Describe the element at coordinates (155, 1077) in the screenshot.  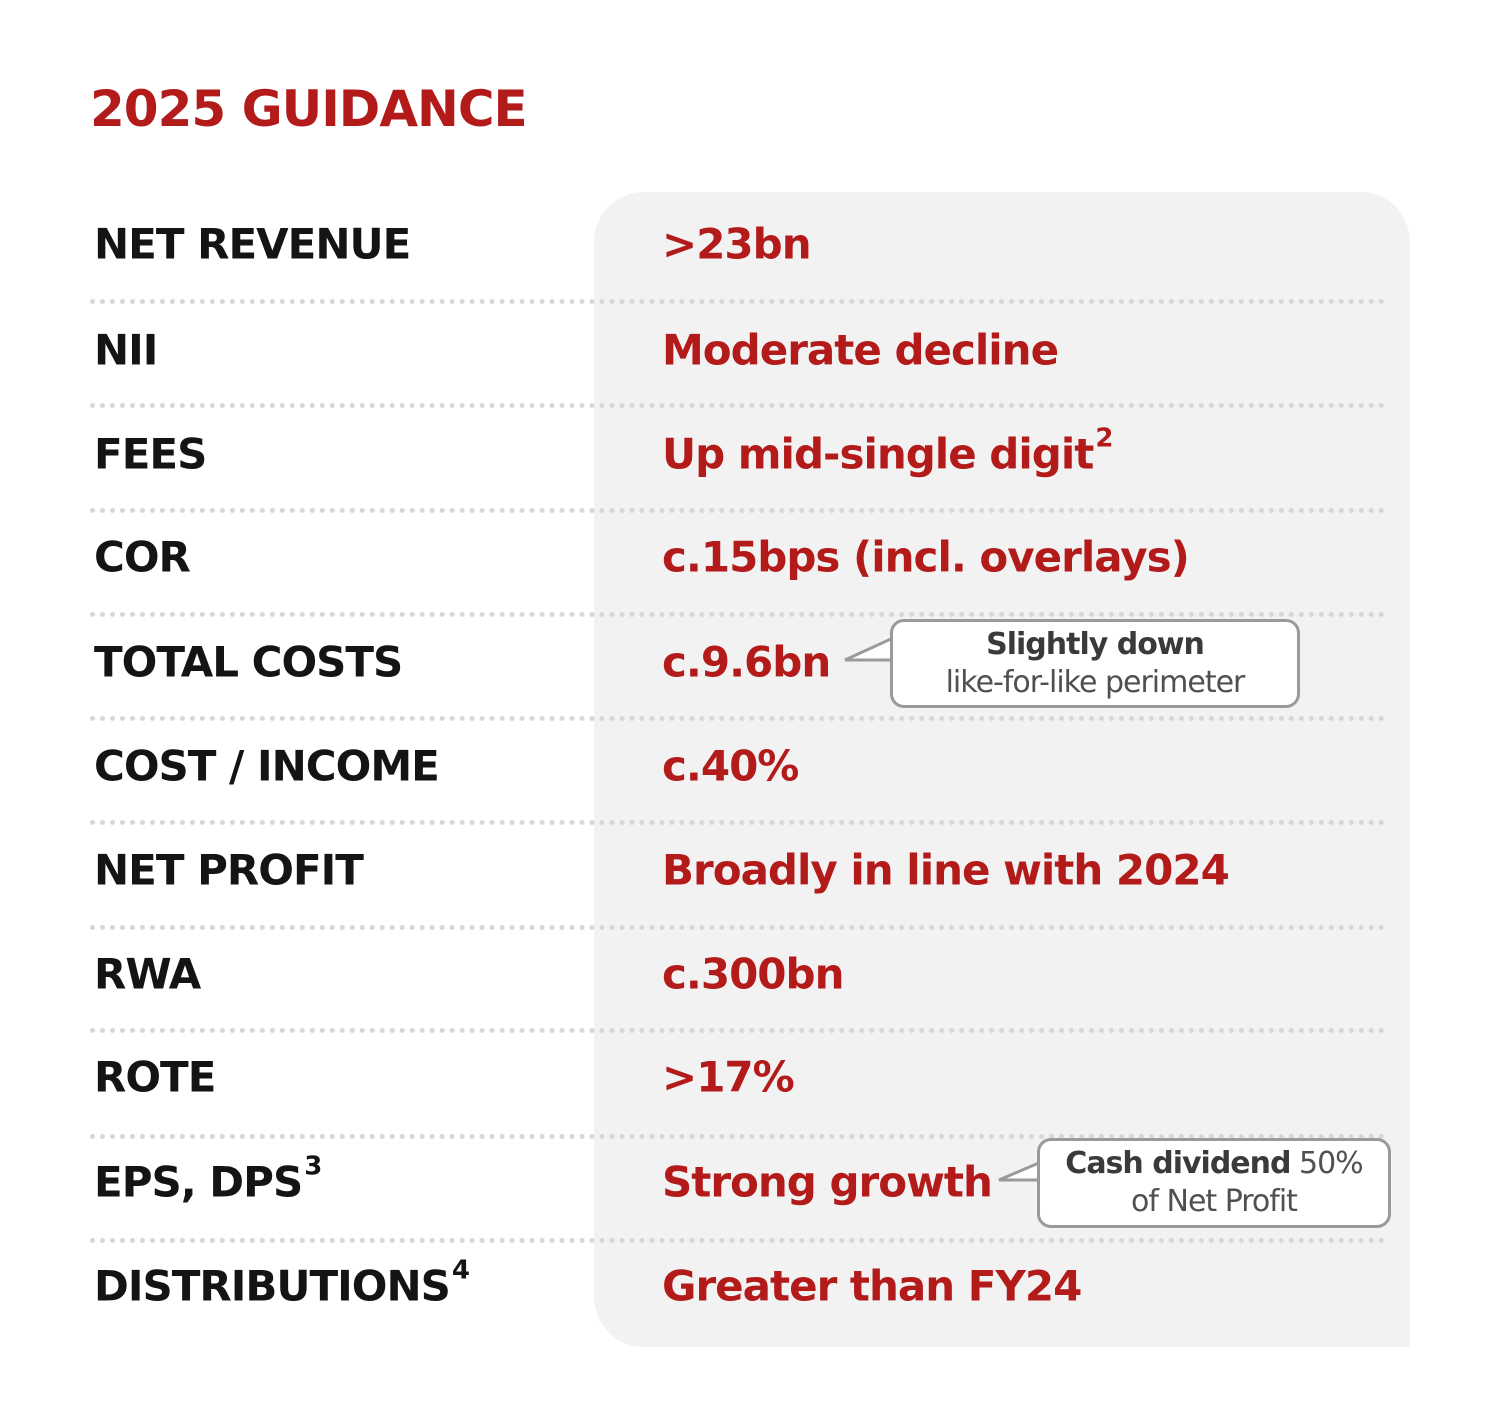
I see `row-label: ROTE` at that location.